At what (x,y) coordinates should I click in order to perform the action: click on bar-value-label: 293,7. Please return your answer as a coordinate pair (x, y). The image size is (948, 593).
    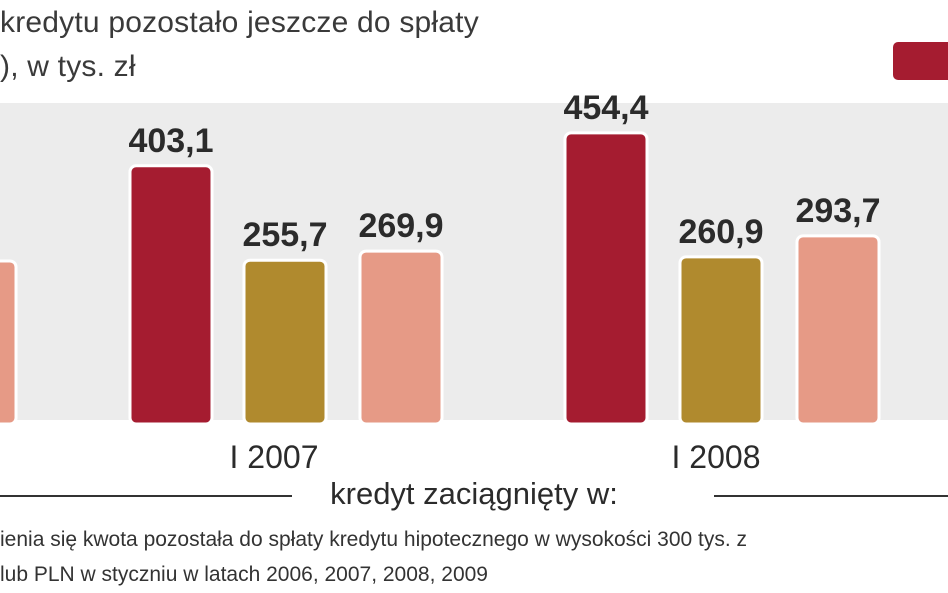
    Looking at the image, I should click on (837, 211).